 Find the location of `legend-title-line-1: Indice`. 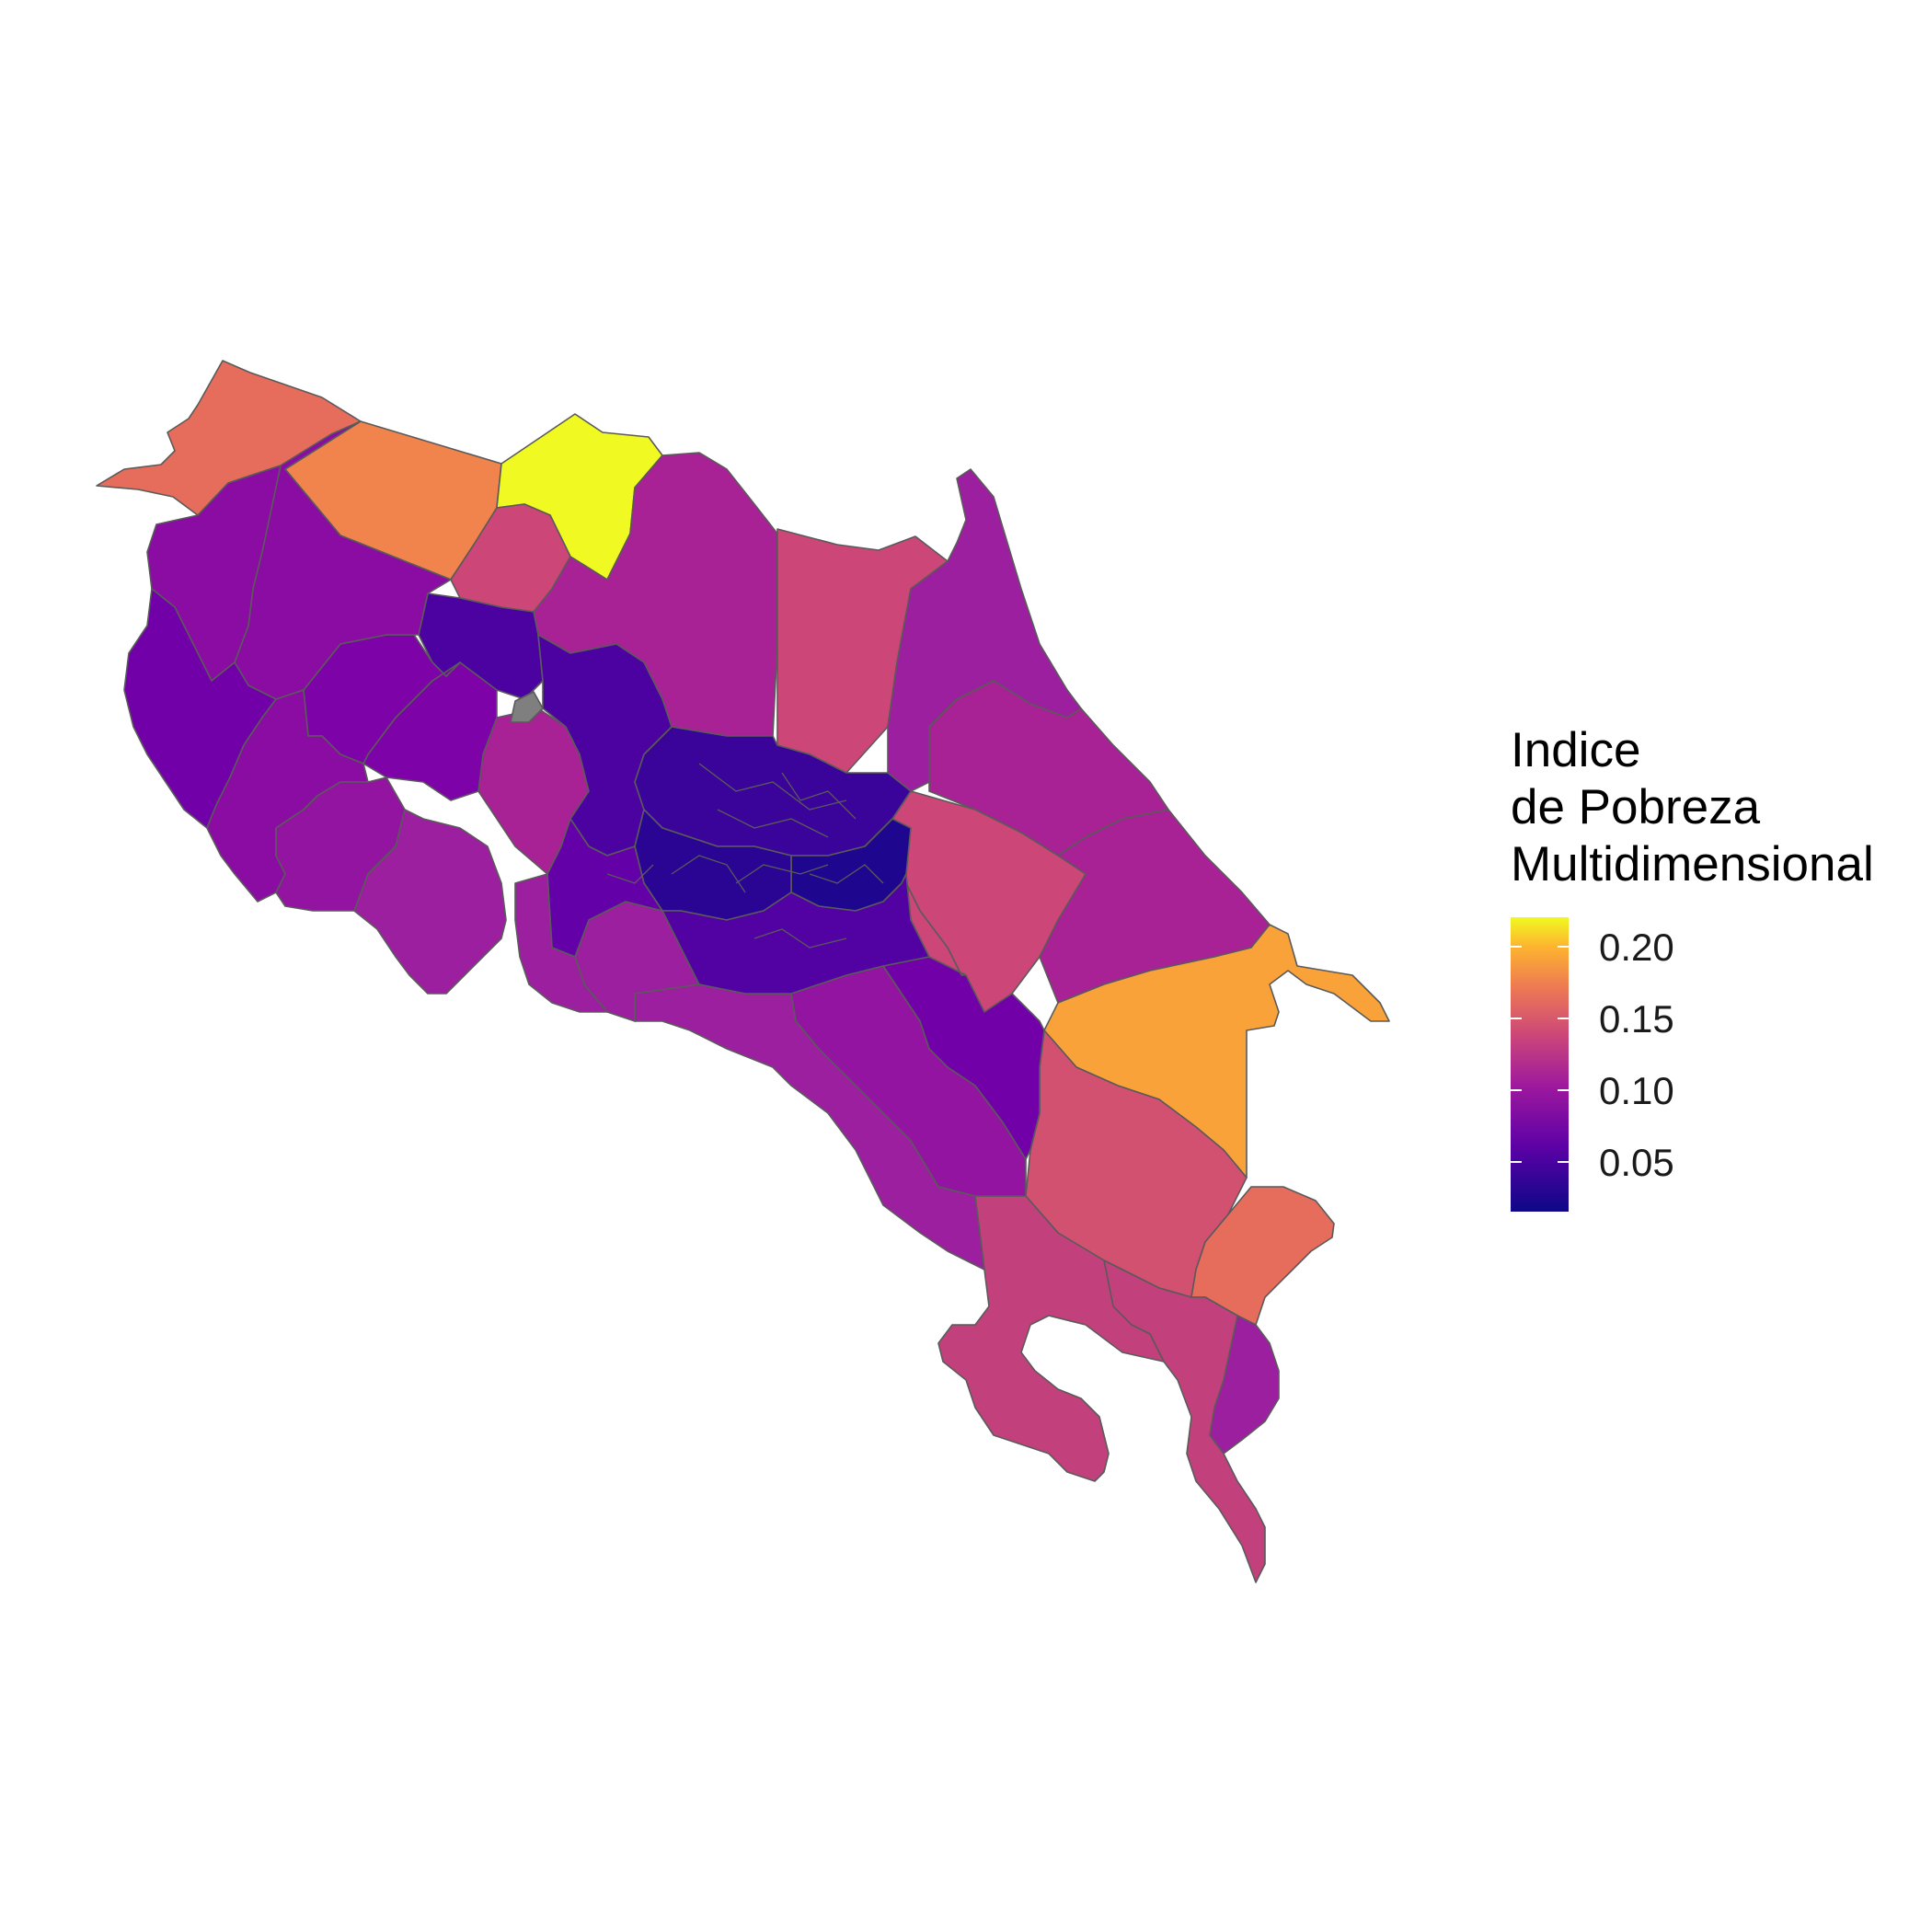

legend-title-line-1: Indice is located at coordinates (1576, 750).